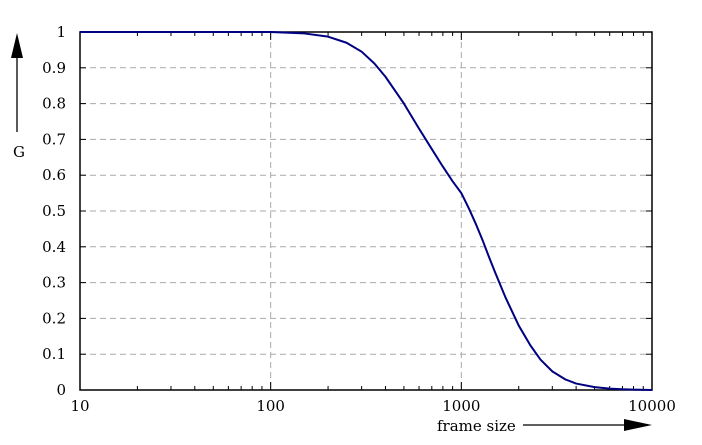 This screenshot has width=702, height=445. What do you see at coordinates (61, 390) in the screenshot?
I see `y-tick-label: 0` at bounding box center [61, 390].